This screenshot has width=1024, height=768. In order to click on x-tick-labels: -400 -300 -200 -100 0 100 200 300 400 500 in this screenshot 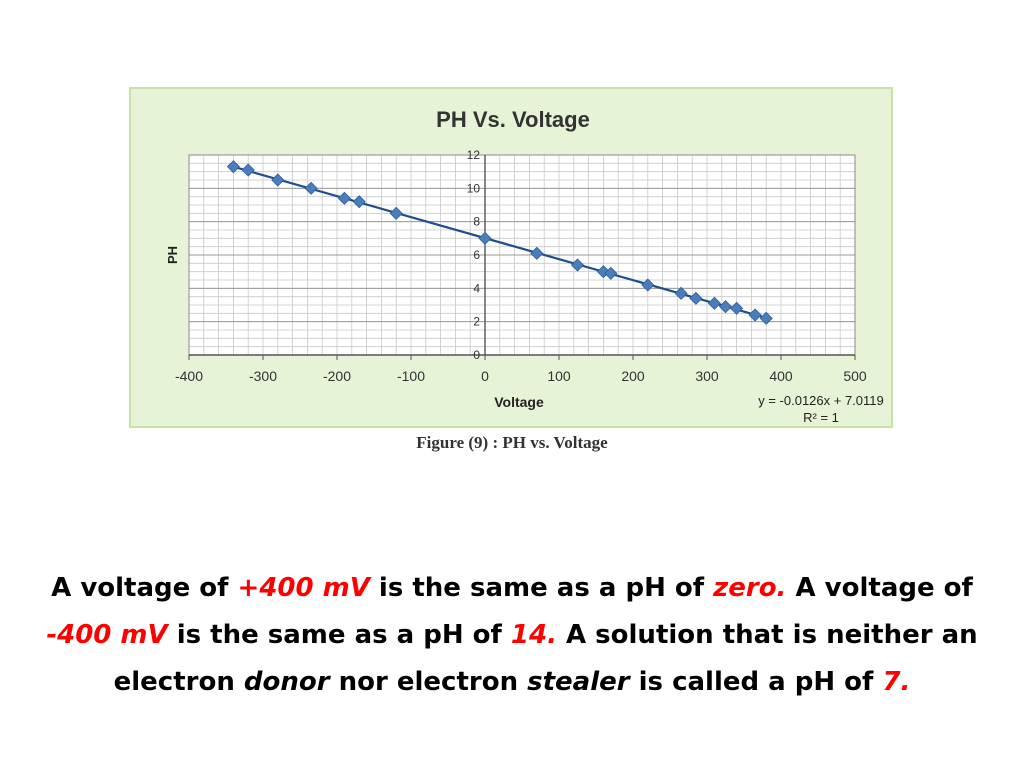, I will do `click(521, 376)`.